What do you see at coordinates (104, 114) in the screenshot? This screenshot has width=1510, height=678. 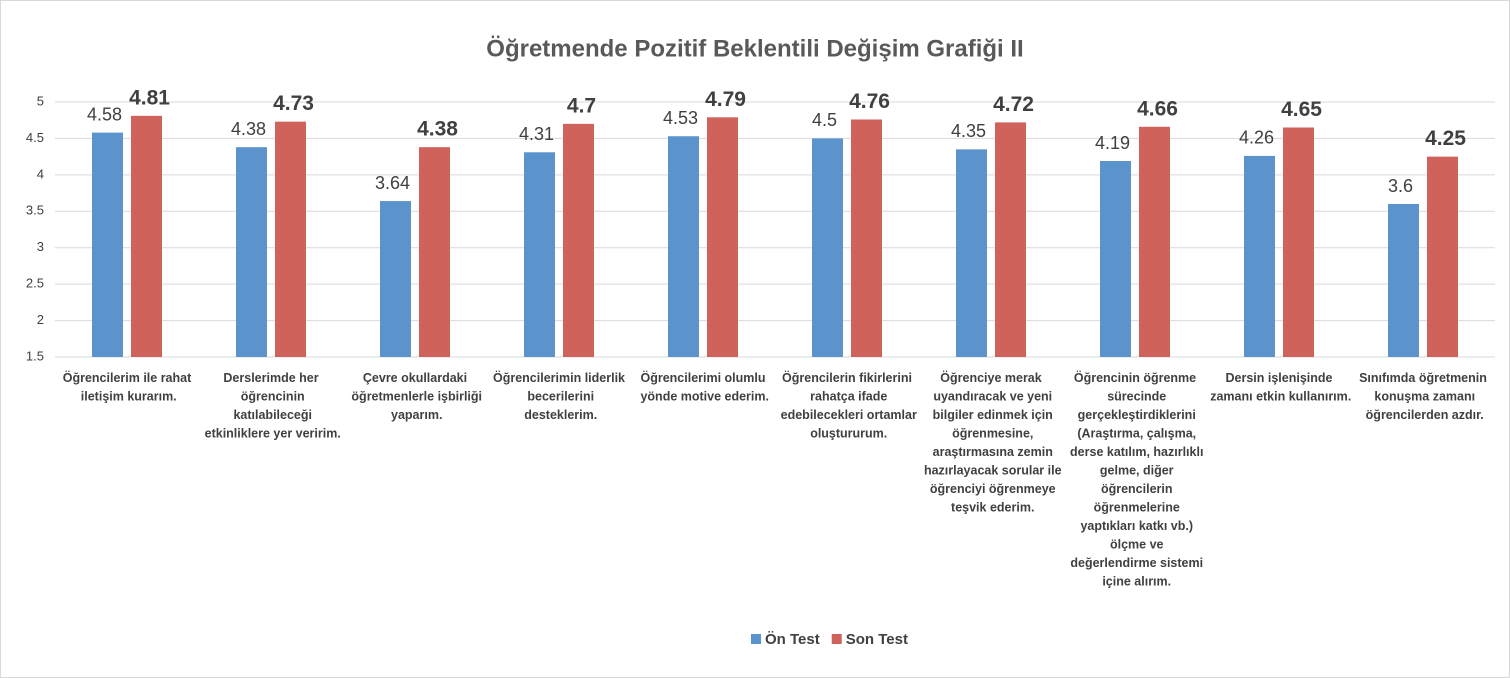 I see `data-label: 4.58` at bounding box center [104, 114].